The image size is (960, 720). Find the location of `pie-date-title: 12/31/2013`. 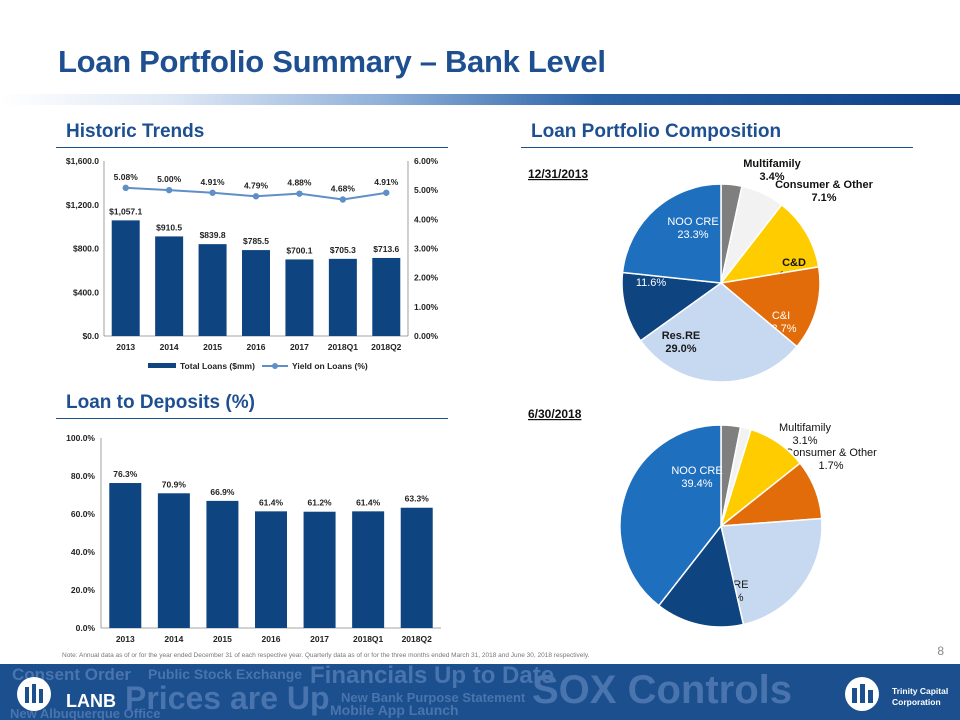

pie-date-title: 12/31/2013 is located at coordinates (558, 174).